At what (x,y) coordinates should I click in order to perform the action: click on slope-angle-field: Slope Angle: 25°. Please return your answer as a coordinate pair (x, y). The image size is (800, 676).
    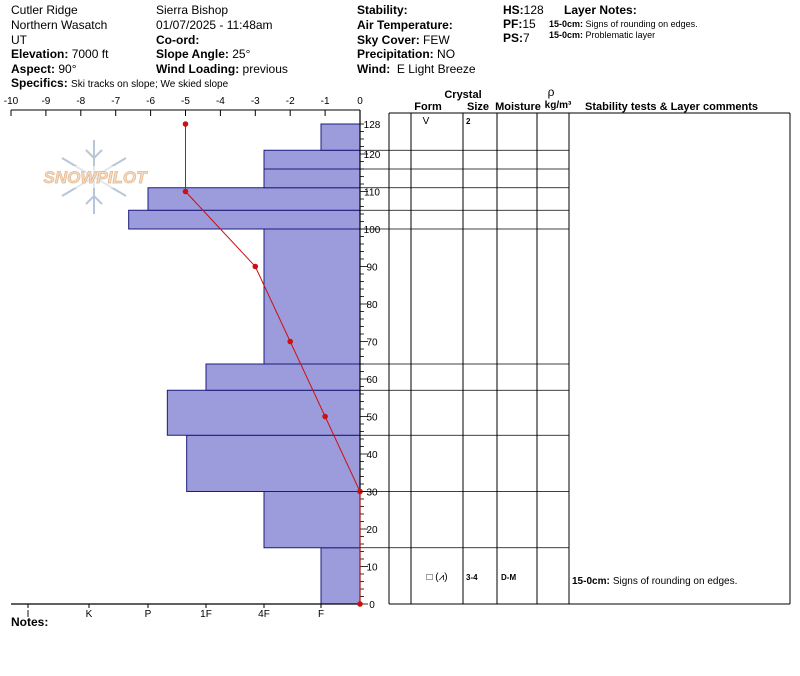
    Looking at the image, I should click on (203, 54).